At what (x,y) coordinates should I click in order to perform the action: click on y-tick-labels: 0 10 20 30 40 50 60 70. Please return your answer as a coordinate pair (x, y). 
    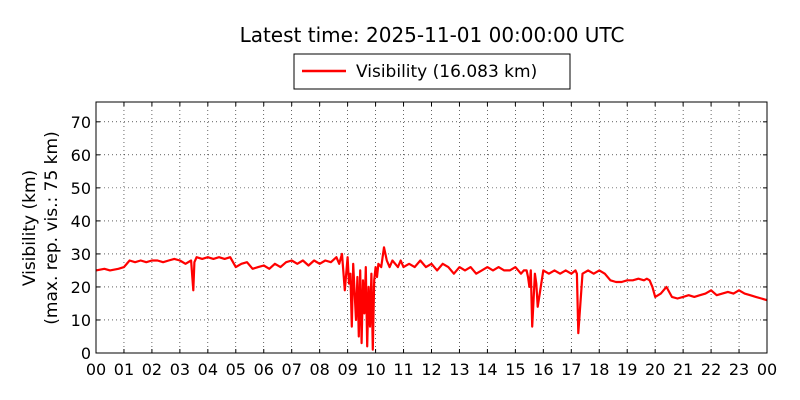
    Looking at the image, I should click on (81, 238).